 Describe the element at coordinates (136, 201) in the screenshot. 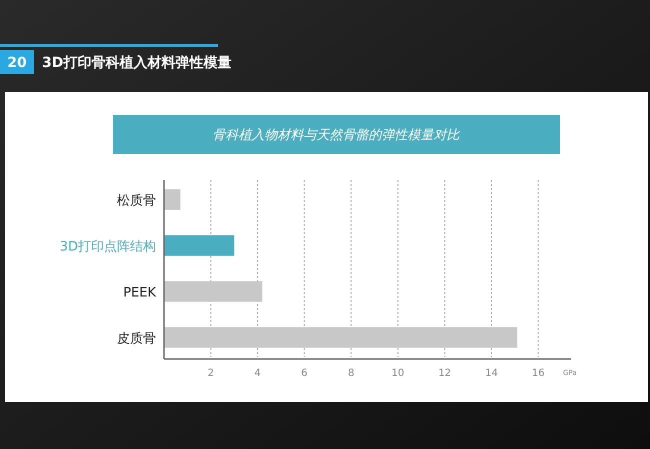

I see `y-tick-label: 松质骨` at that location.